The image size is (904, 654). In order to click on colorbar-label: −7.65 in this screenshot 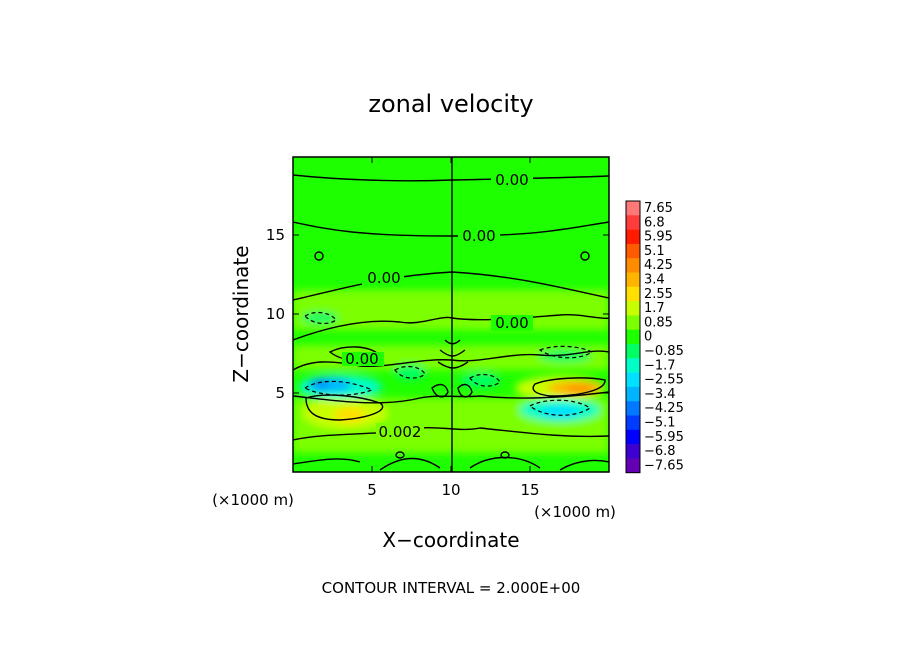, I will do `click(664, 465)`.